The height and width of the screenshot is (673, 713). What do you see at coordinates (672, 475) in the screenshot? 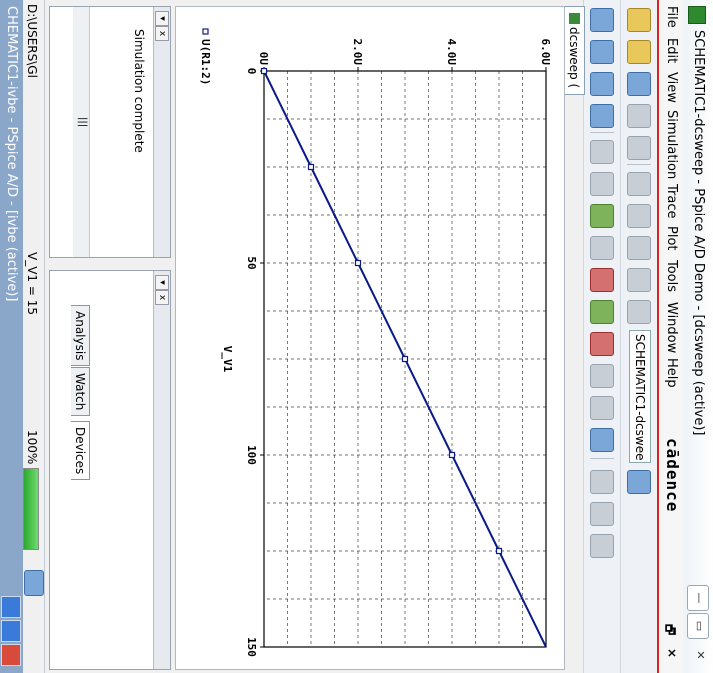
I see `cadence-logo: cādence` at bounding box center [672, 475].